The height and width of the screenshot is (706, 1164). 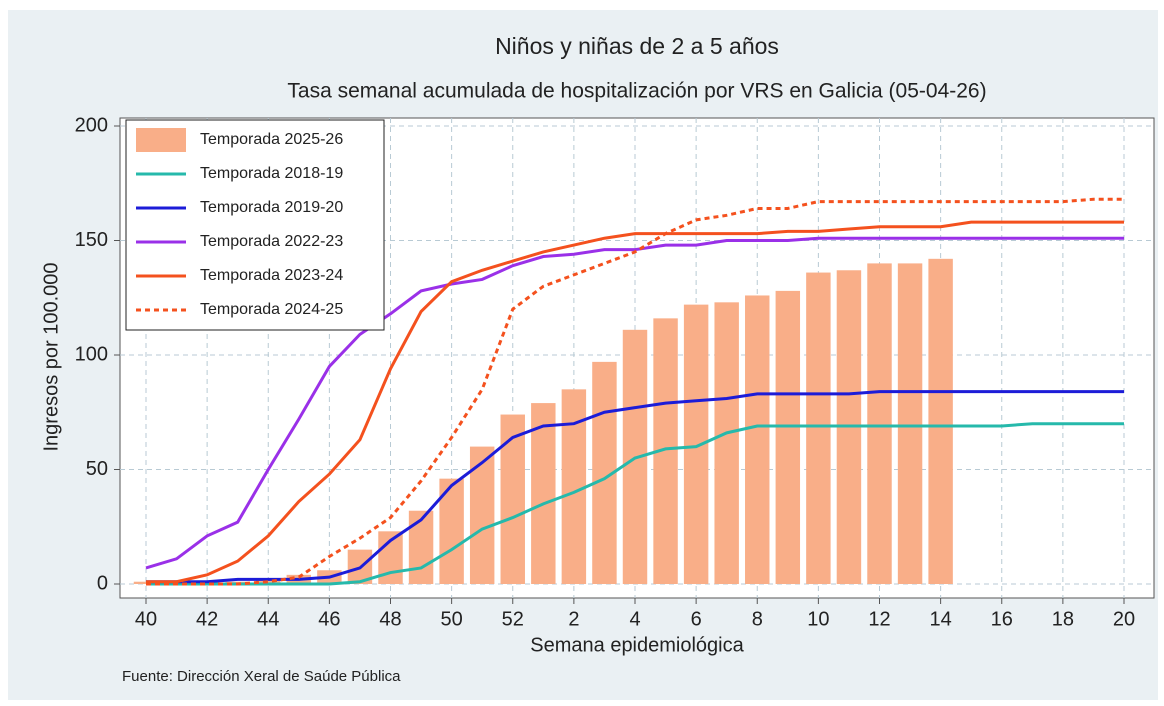 What do you see at coordinates (696, 619) in the screenshot?
I see `x-tick-label: 6` at bounding box center [696, 619].